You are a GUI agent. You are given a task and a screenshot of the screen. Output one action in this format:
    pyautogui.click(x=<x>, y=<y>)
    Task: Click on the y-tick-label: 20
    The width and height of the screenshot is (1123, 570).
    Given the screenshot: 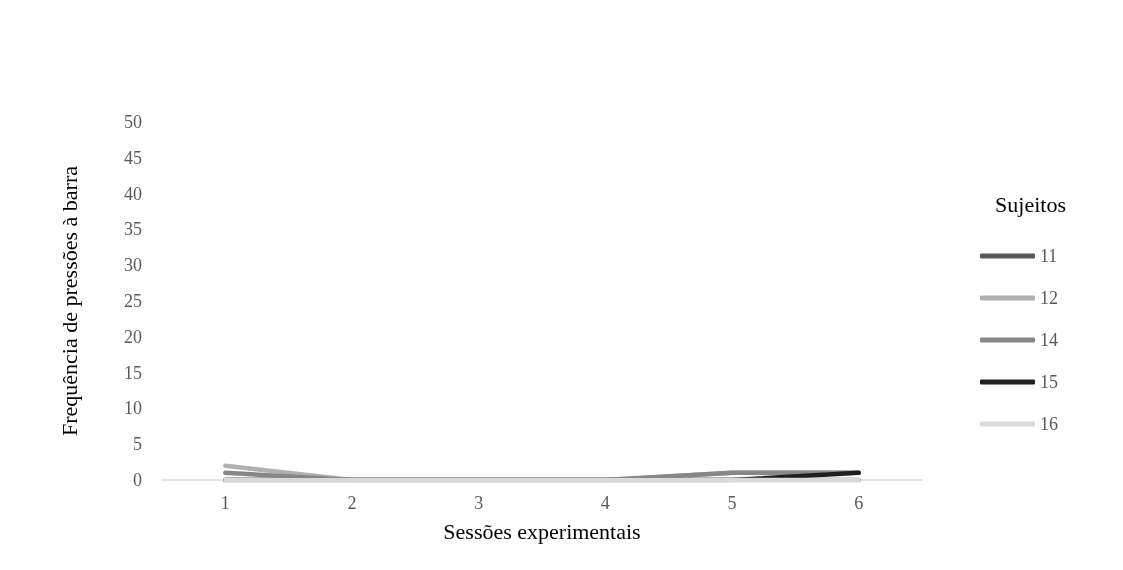 What is the action you would take?
    pyautogui.click(x=133, y=336)
    